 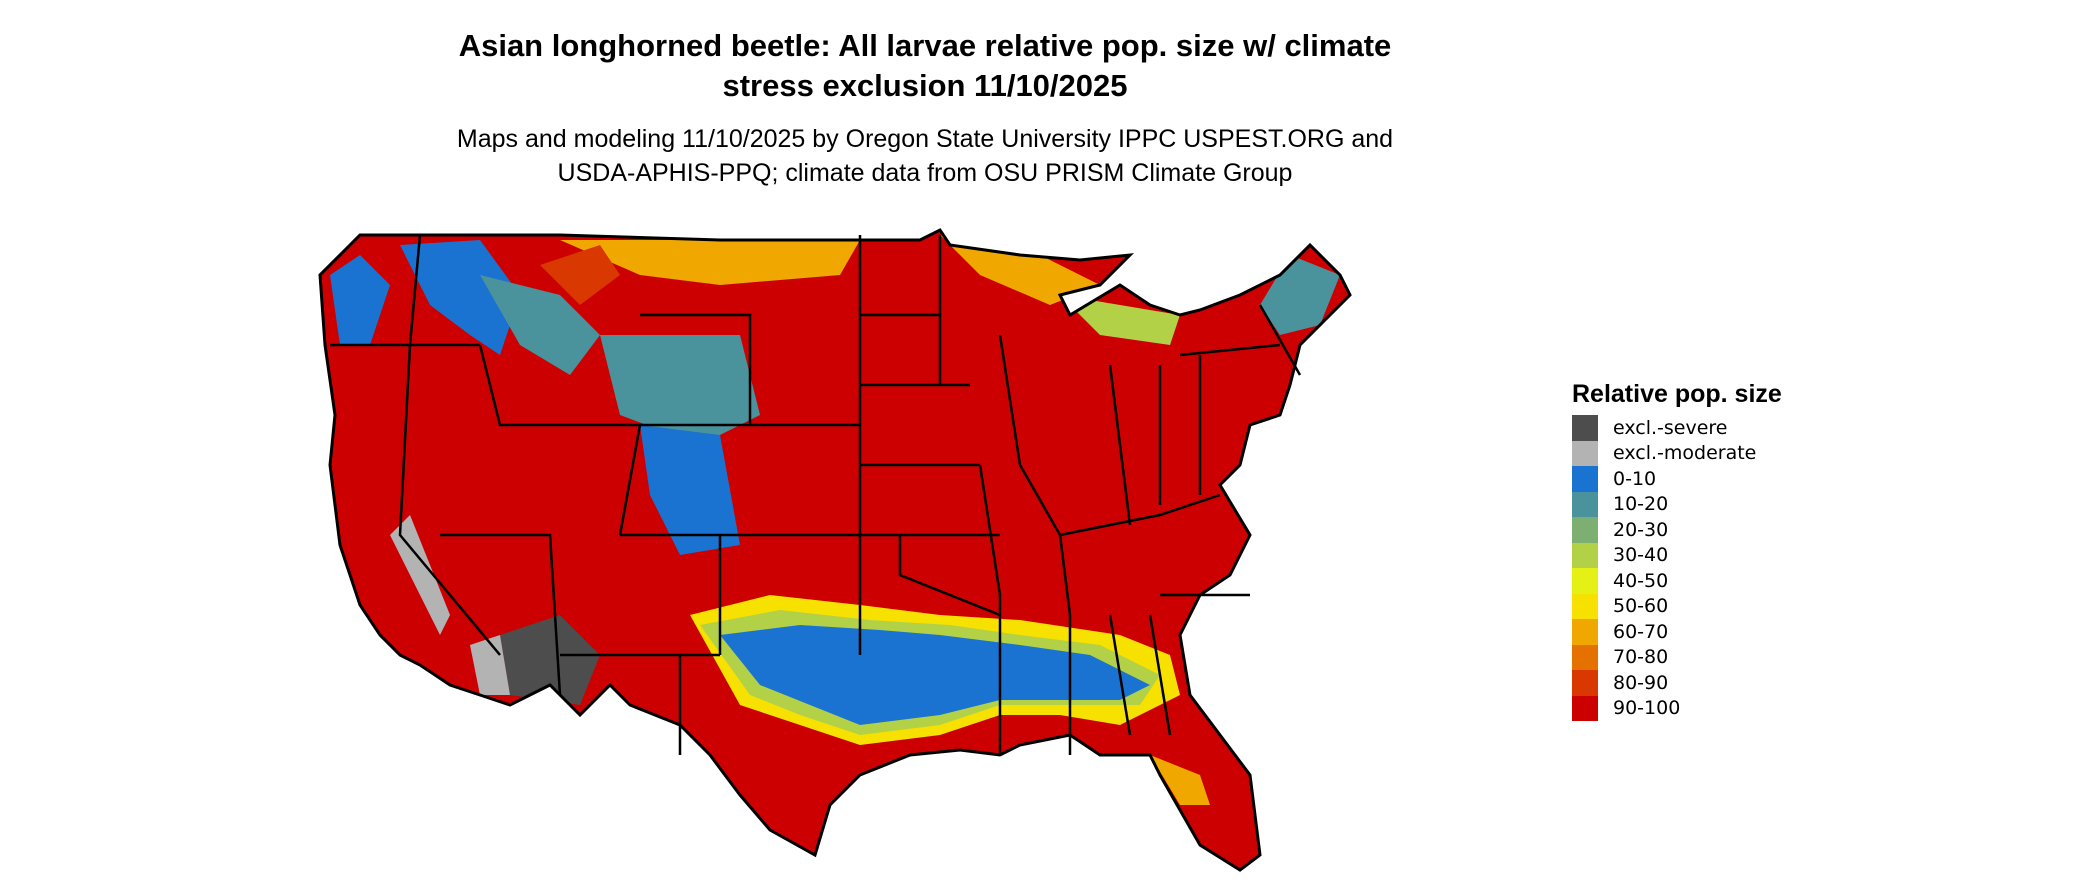 What do you see at coordinates (1641, 682) in the screenshot?
I see `legend-label: 80-90` at bounding box center [1641, 682].